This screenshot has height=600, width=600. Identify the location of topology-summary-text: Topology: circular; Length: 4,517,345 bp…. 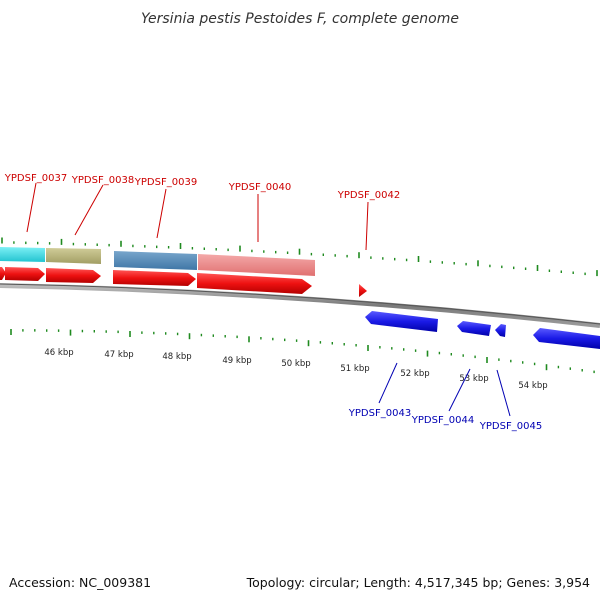
(418, 582).